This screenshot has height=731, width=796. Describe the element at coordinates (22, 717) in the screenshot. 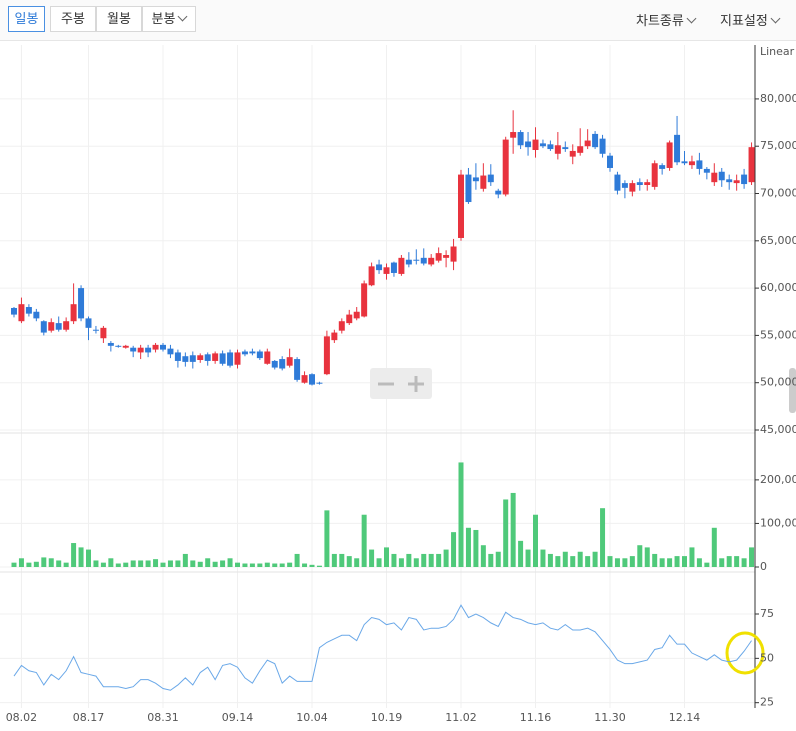

I see `x-tick-label: 08.02` at that location.